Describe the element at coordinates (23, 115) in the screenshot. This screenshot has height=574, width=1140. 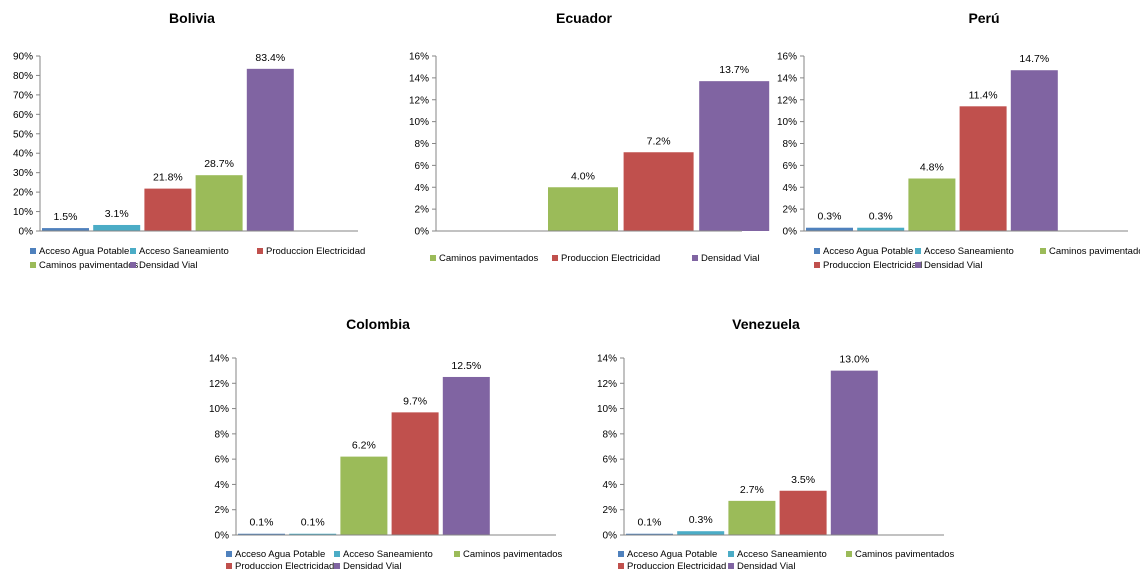
I see `y-tick-label: 60%` at that location.